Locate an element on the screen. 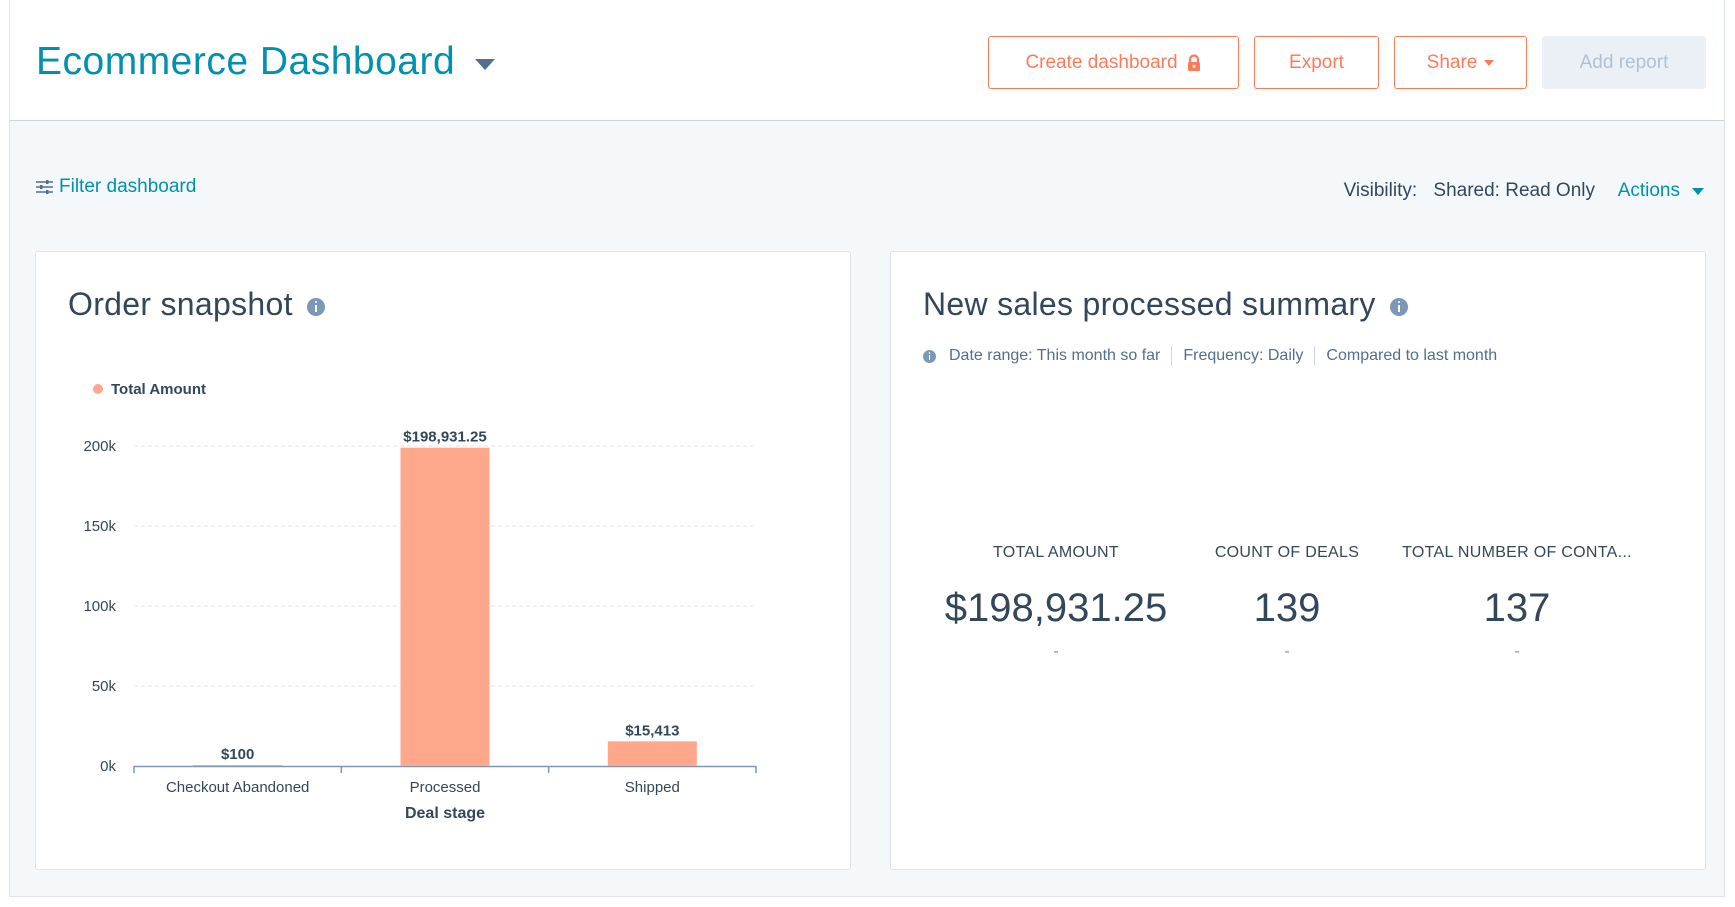  create-dashboard-button: Create dashboard is located at coordinates (1113, 62).